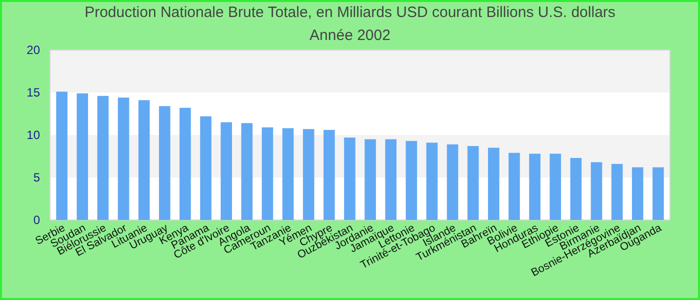 This screenshot has height=300, width=700. What do you see at coordinates (33, 93) in the screenshot?
I see `y-tick-label: 15` at bounding box center [33, 93].